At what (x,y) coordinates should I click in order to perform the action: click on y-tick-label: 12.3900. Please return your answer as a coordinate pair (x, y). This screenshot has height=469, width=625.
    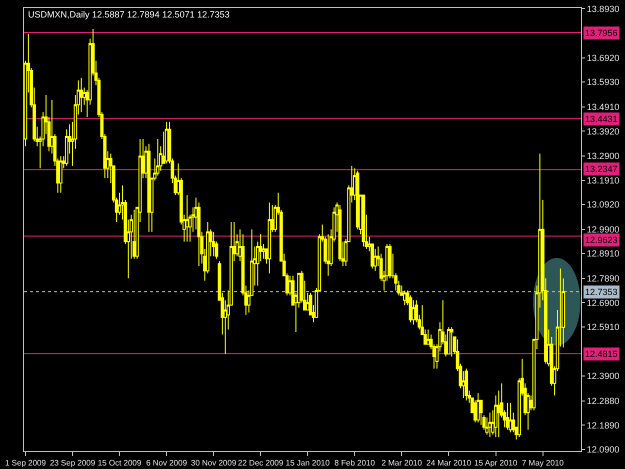
    Looking at the image, I should click on (603, 376).